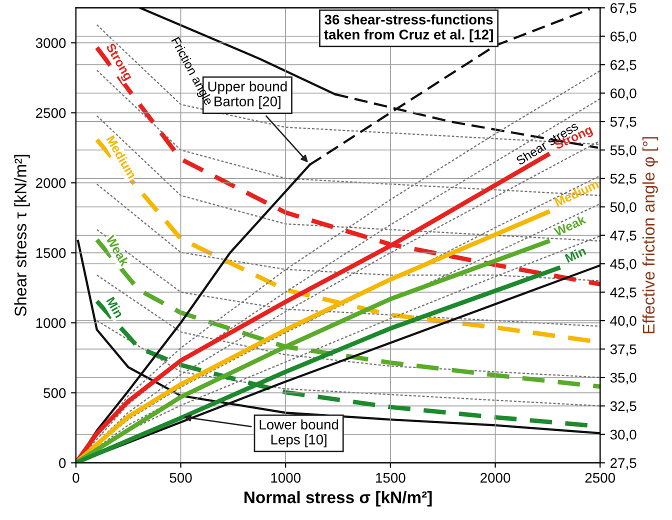 This screenshot has width=672, height=520. I want to click on y2-tick-label: 40,0, so click(623, 322).